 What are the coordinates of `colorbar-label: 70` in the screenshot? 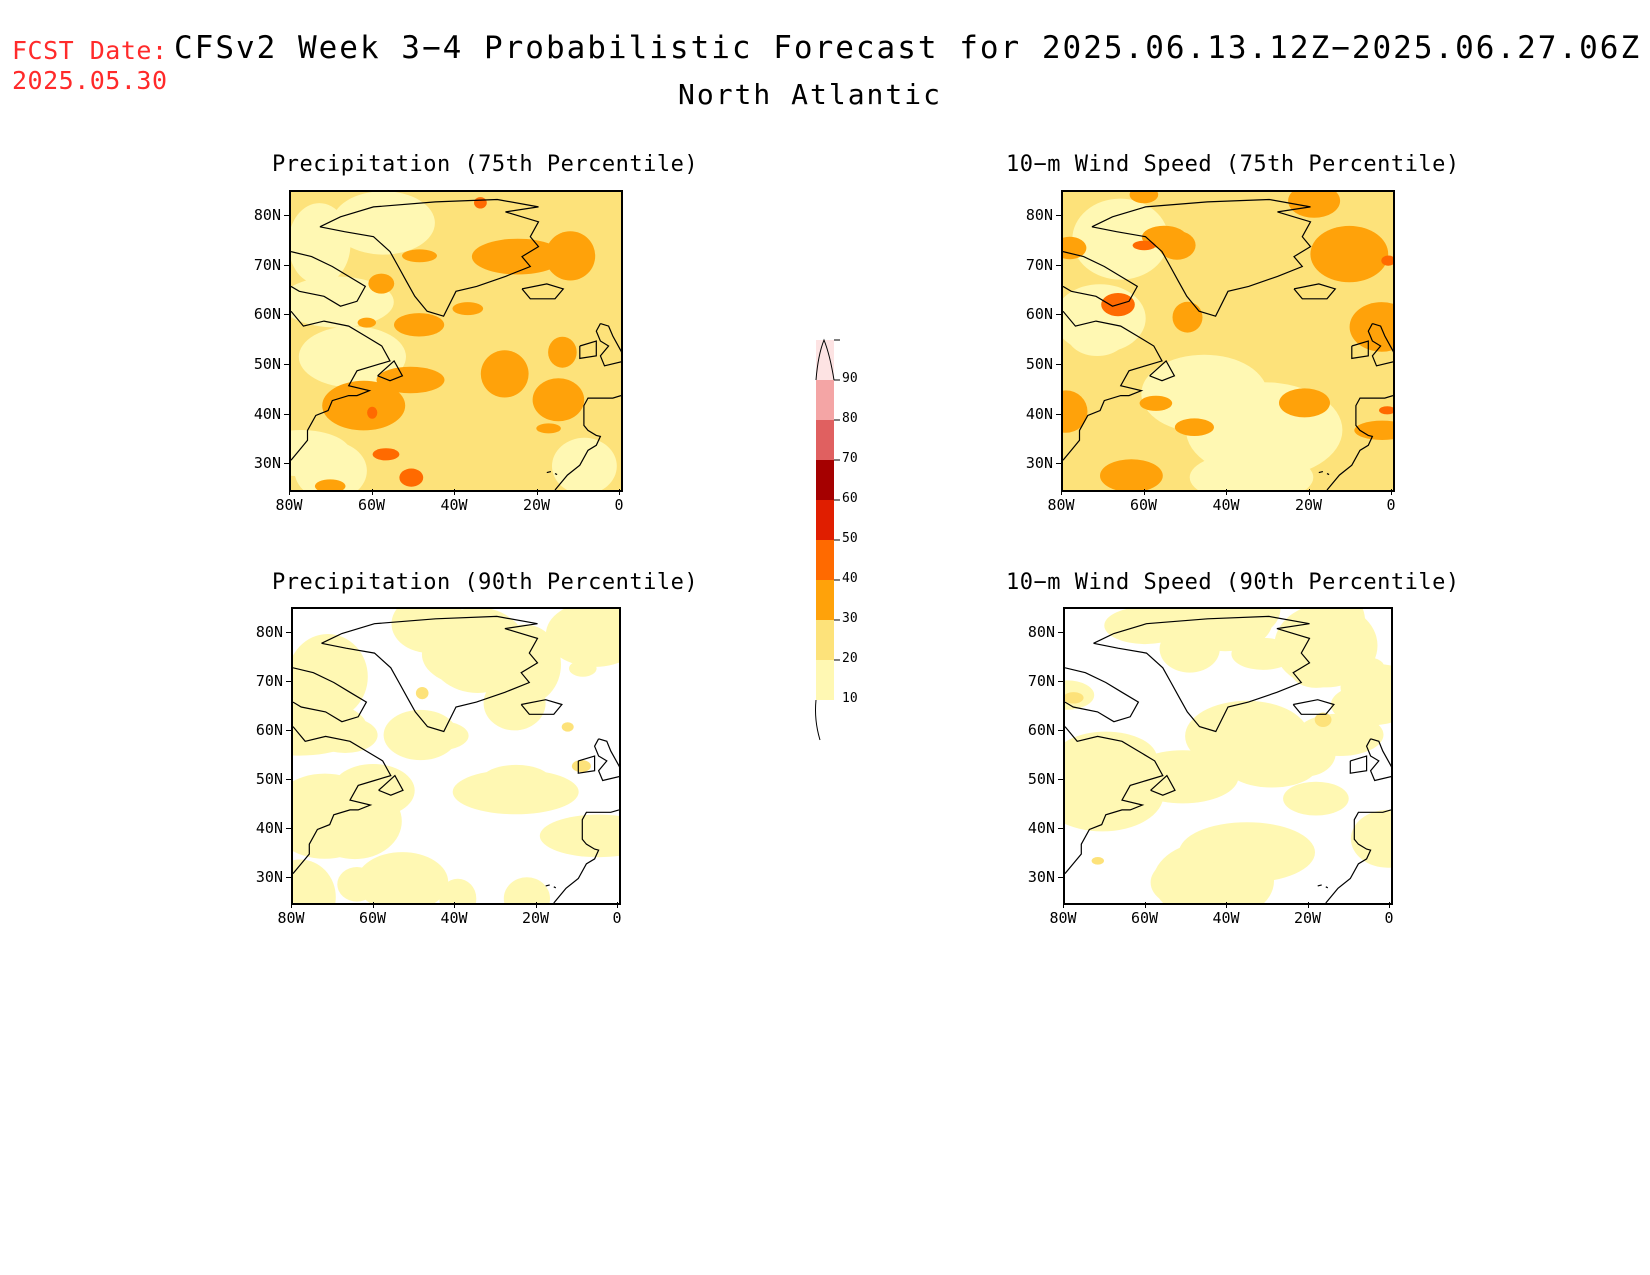 It's located at (850, 458).